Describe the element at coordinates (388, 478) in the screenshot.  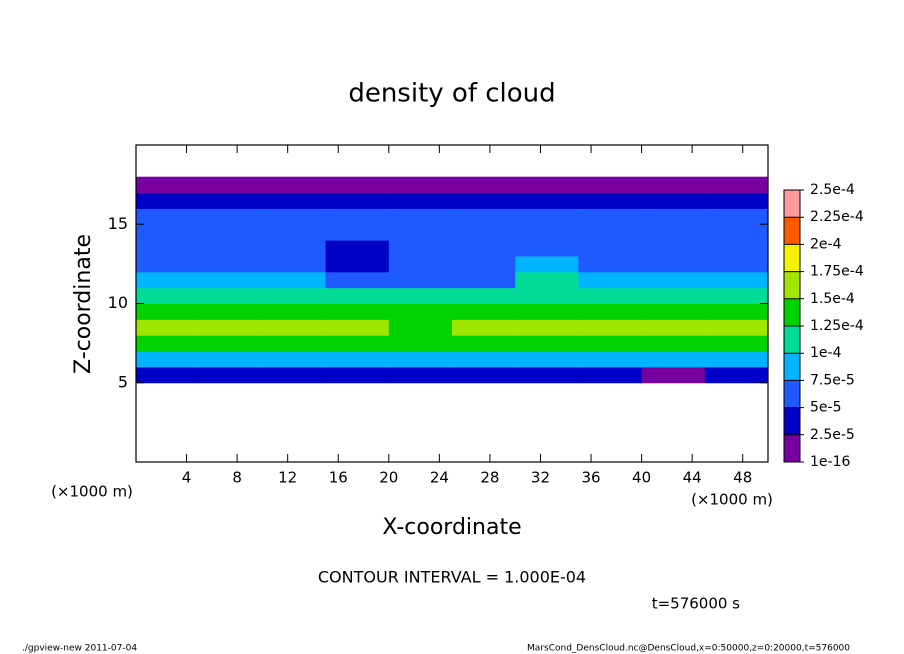
I see `x-tick-label: 20` at that location.